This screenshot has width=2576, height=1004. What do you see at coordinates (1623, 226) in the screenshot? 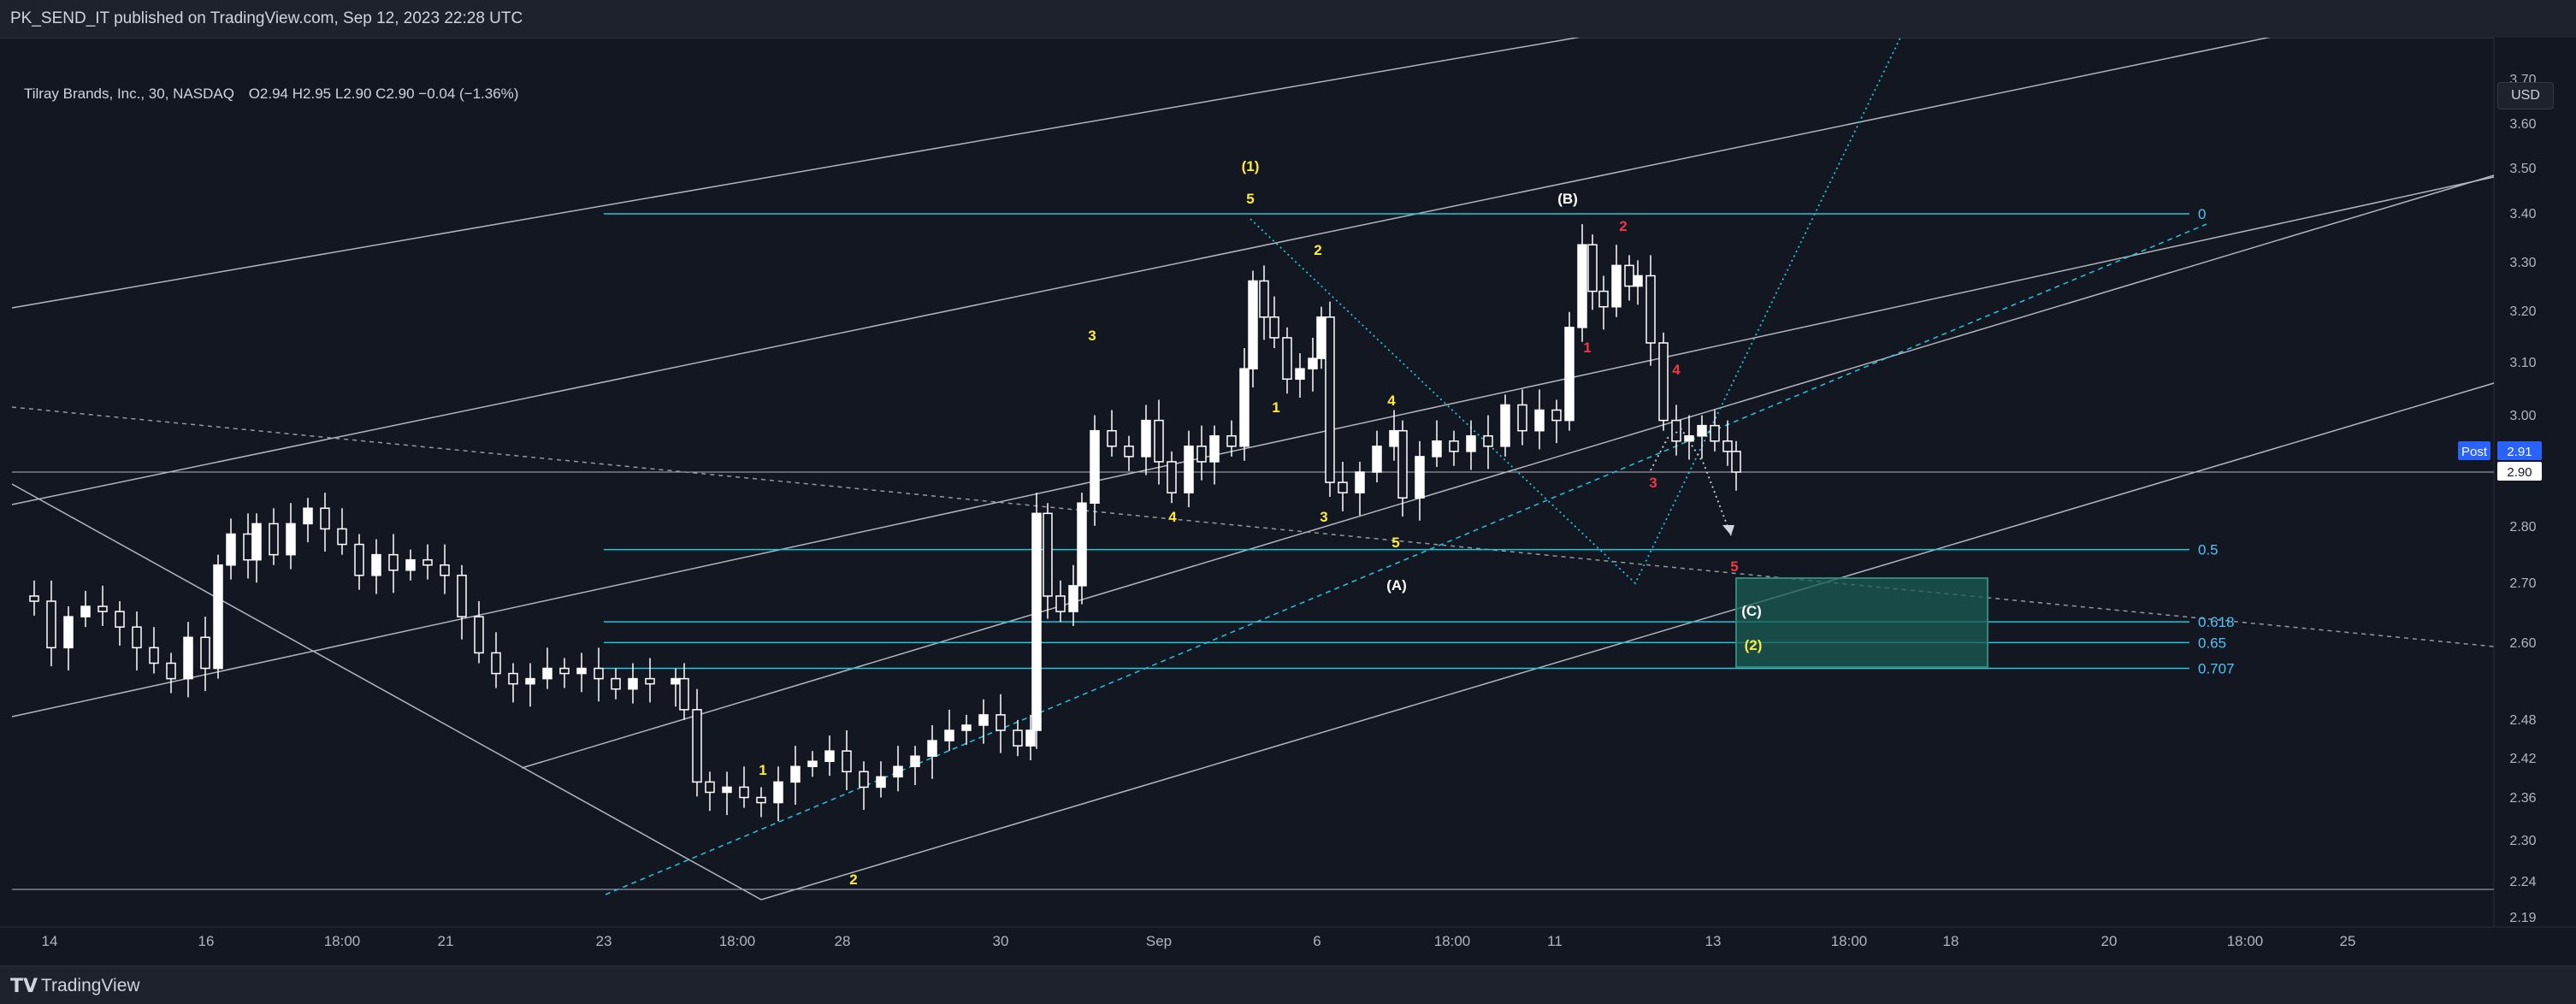
I see `wave-label: 2` at bounding box center [1623, 226].